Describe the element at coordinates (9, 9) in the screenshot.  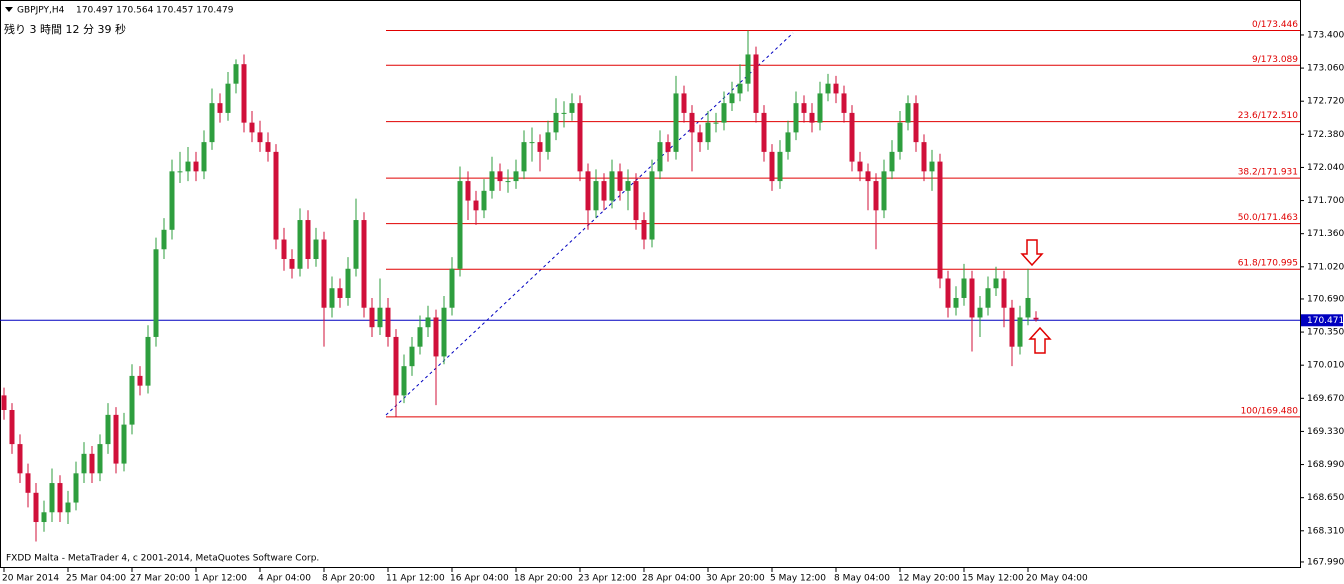
I see `menu-arrow` at that location.